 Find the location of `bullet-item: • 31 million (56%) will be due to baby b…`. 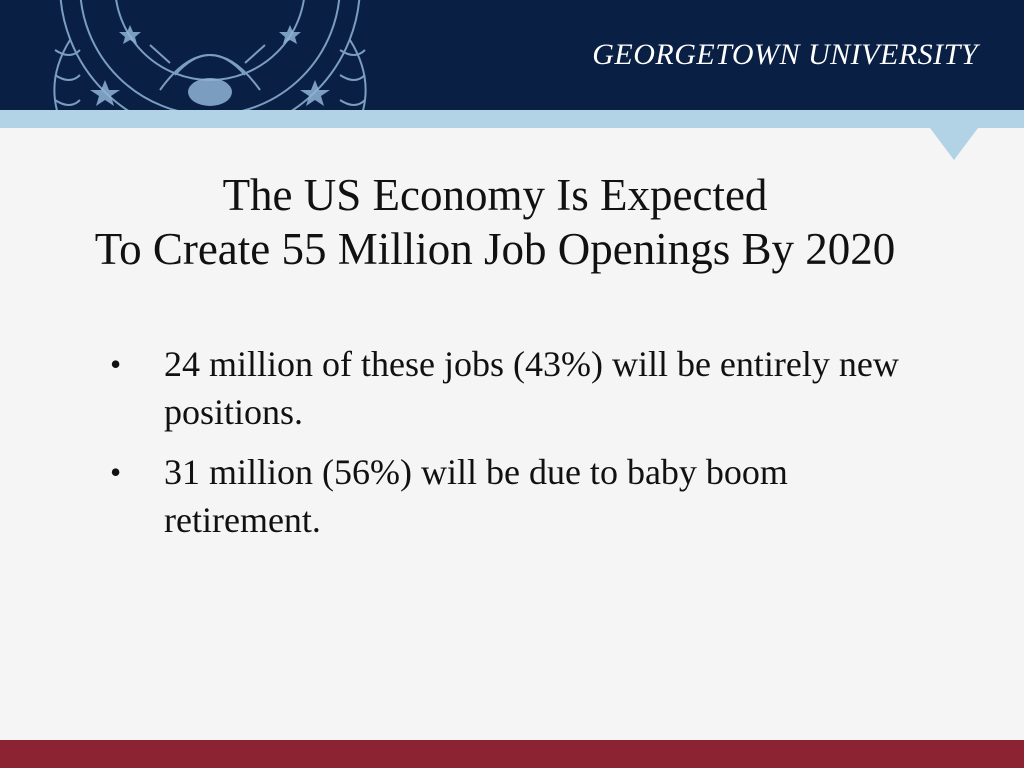

bullet-item: • 31 million (56%) will be due to baby b… is located at coordinates (520, 496).